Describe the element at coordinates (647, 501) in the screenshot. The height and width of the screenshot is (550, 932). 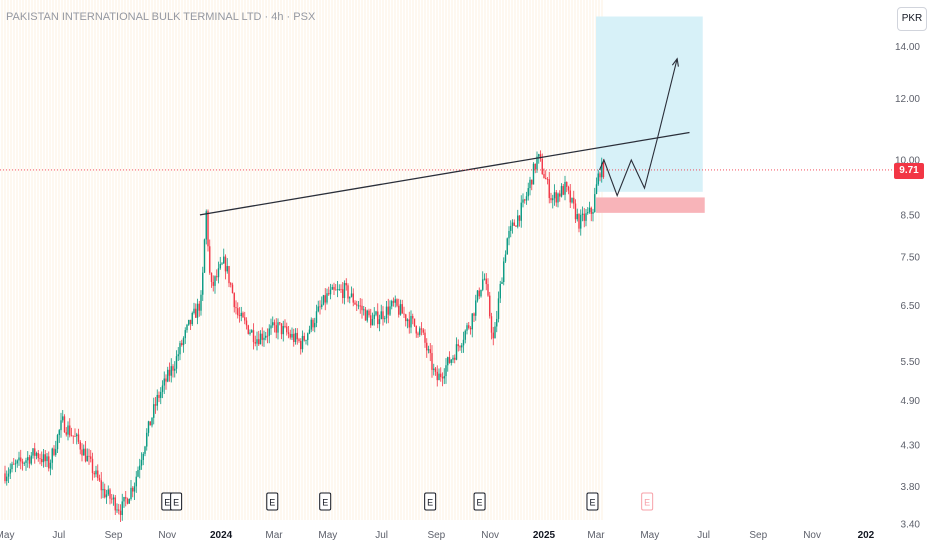
I see `upcoming-earnings-marker: E` at that location.